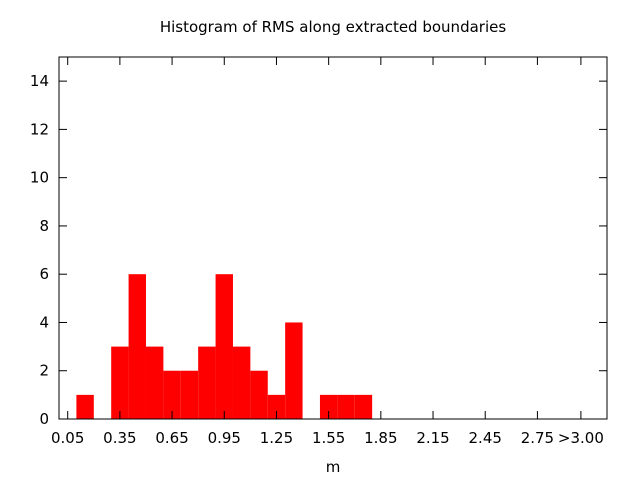 Image resolution: width=640 pixels, height=480 pixels. Describe the element at coordinates (44, 226) in the screenshot. I see `y-tick-label: 8` at that location.